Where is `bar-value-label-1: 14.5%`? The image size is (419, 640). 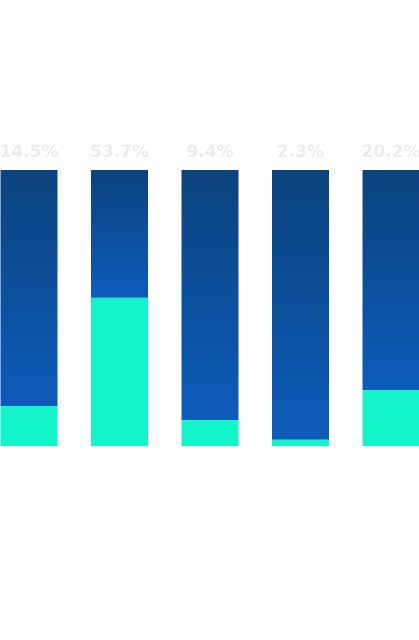
bar-value-label-1: 14.5% is located at coordinates (29, 152).